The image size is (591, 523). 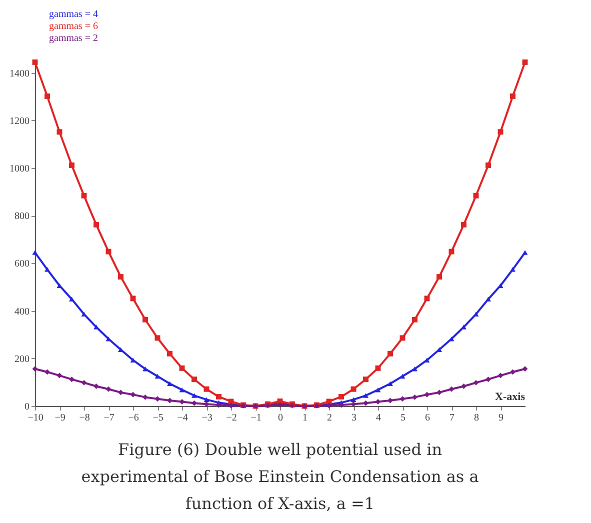 What do you see at coordinates (158, 418) in the screenshot?
I see `x-tick-label: −5` at bounding box center [158, 418].